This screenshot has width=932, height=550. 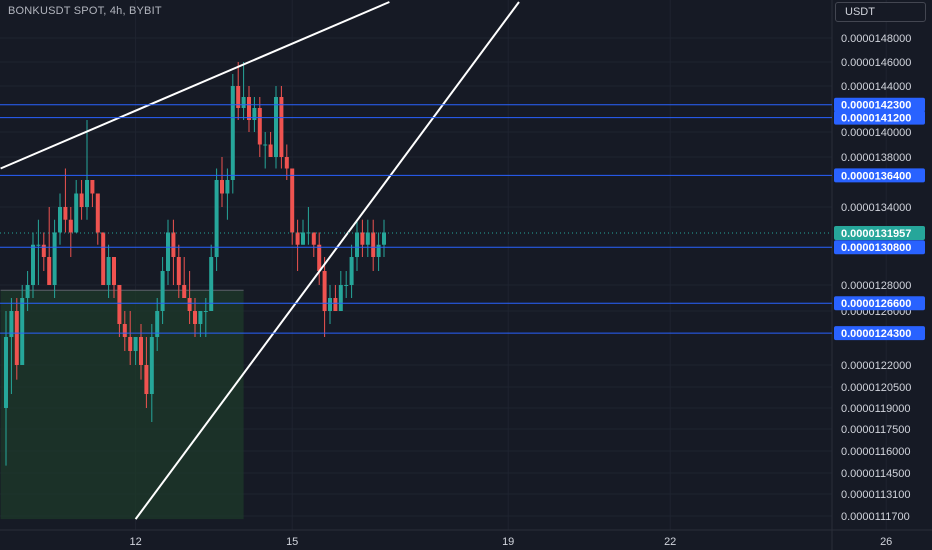 What do you see at coordinates (876, 119) in the screenshot?
I see `level-price-tag-text: 0.0000141200` at bounding box center [876, 119].